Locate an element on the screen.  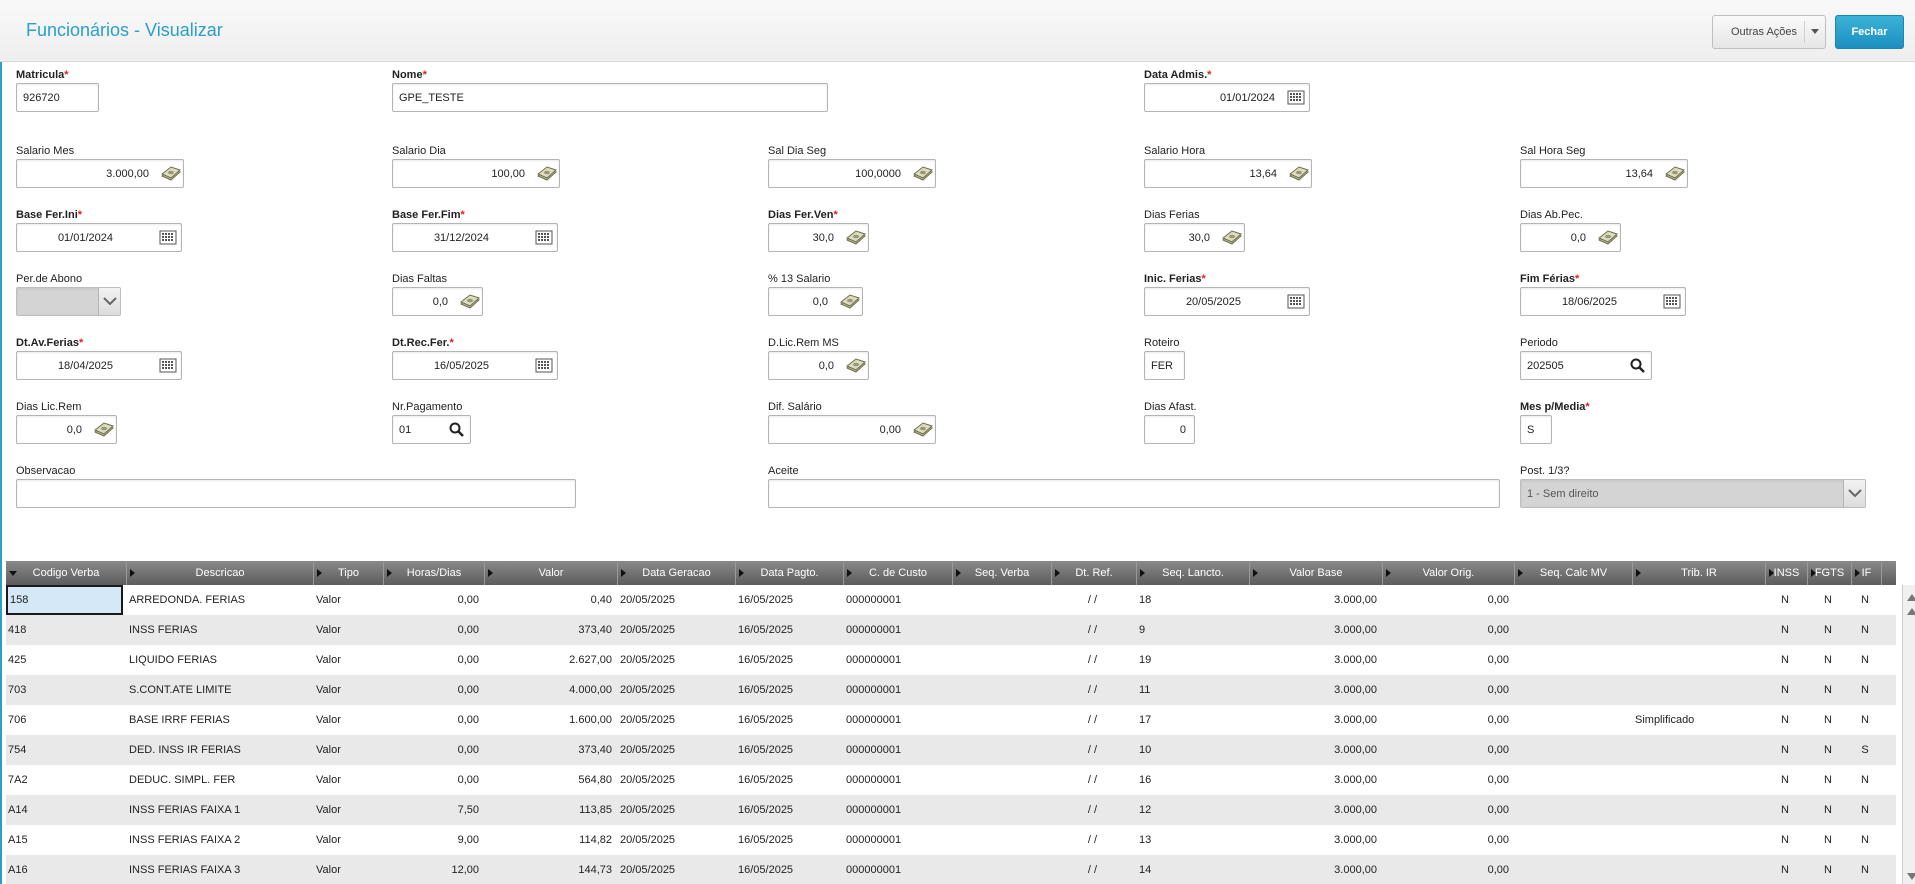
cell-descricao: DED. INSS IR FERIAS is located at coordinates (185, 750).